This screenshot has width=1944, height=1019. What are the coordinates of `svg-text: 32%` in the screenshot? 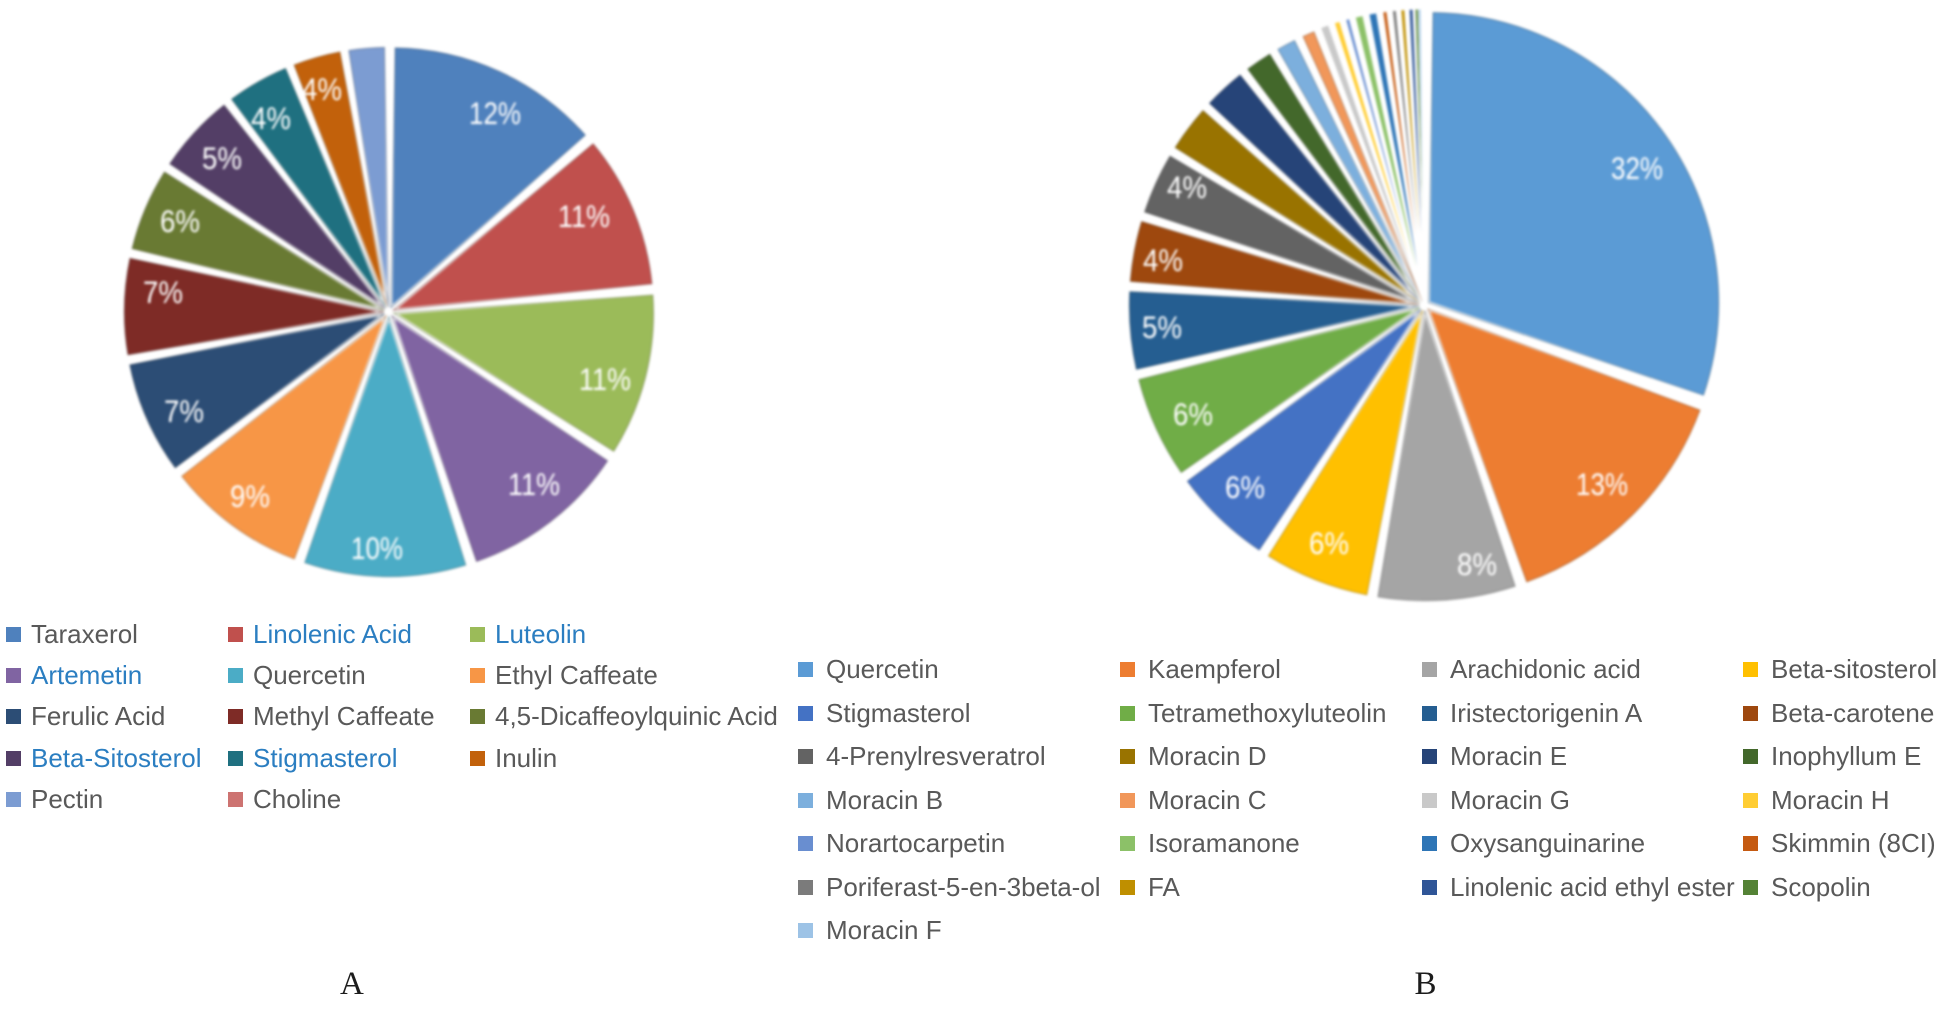 It's located at (1637, 168).